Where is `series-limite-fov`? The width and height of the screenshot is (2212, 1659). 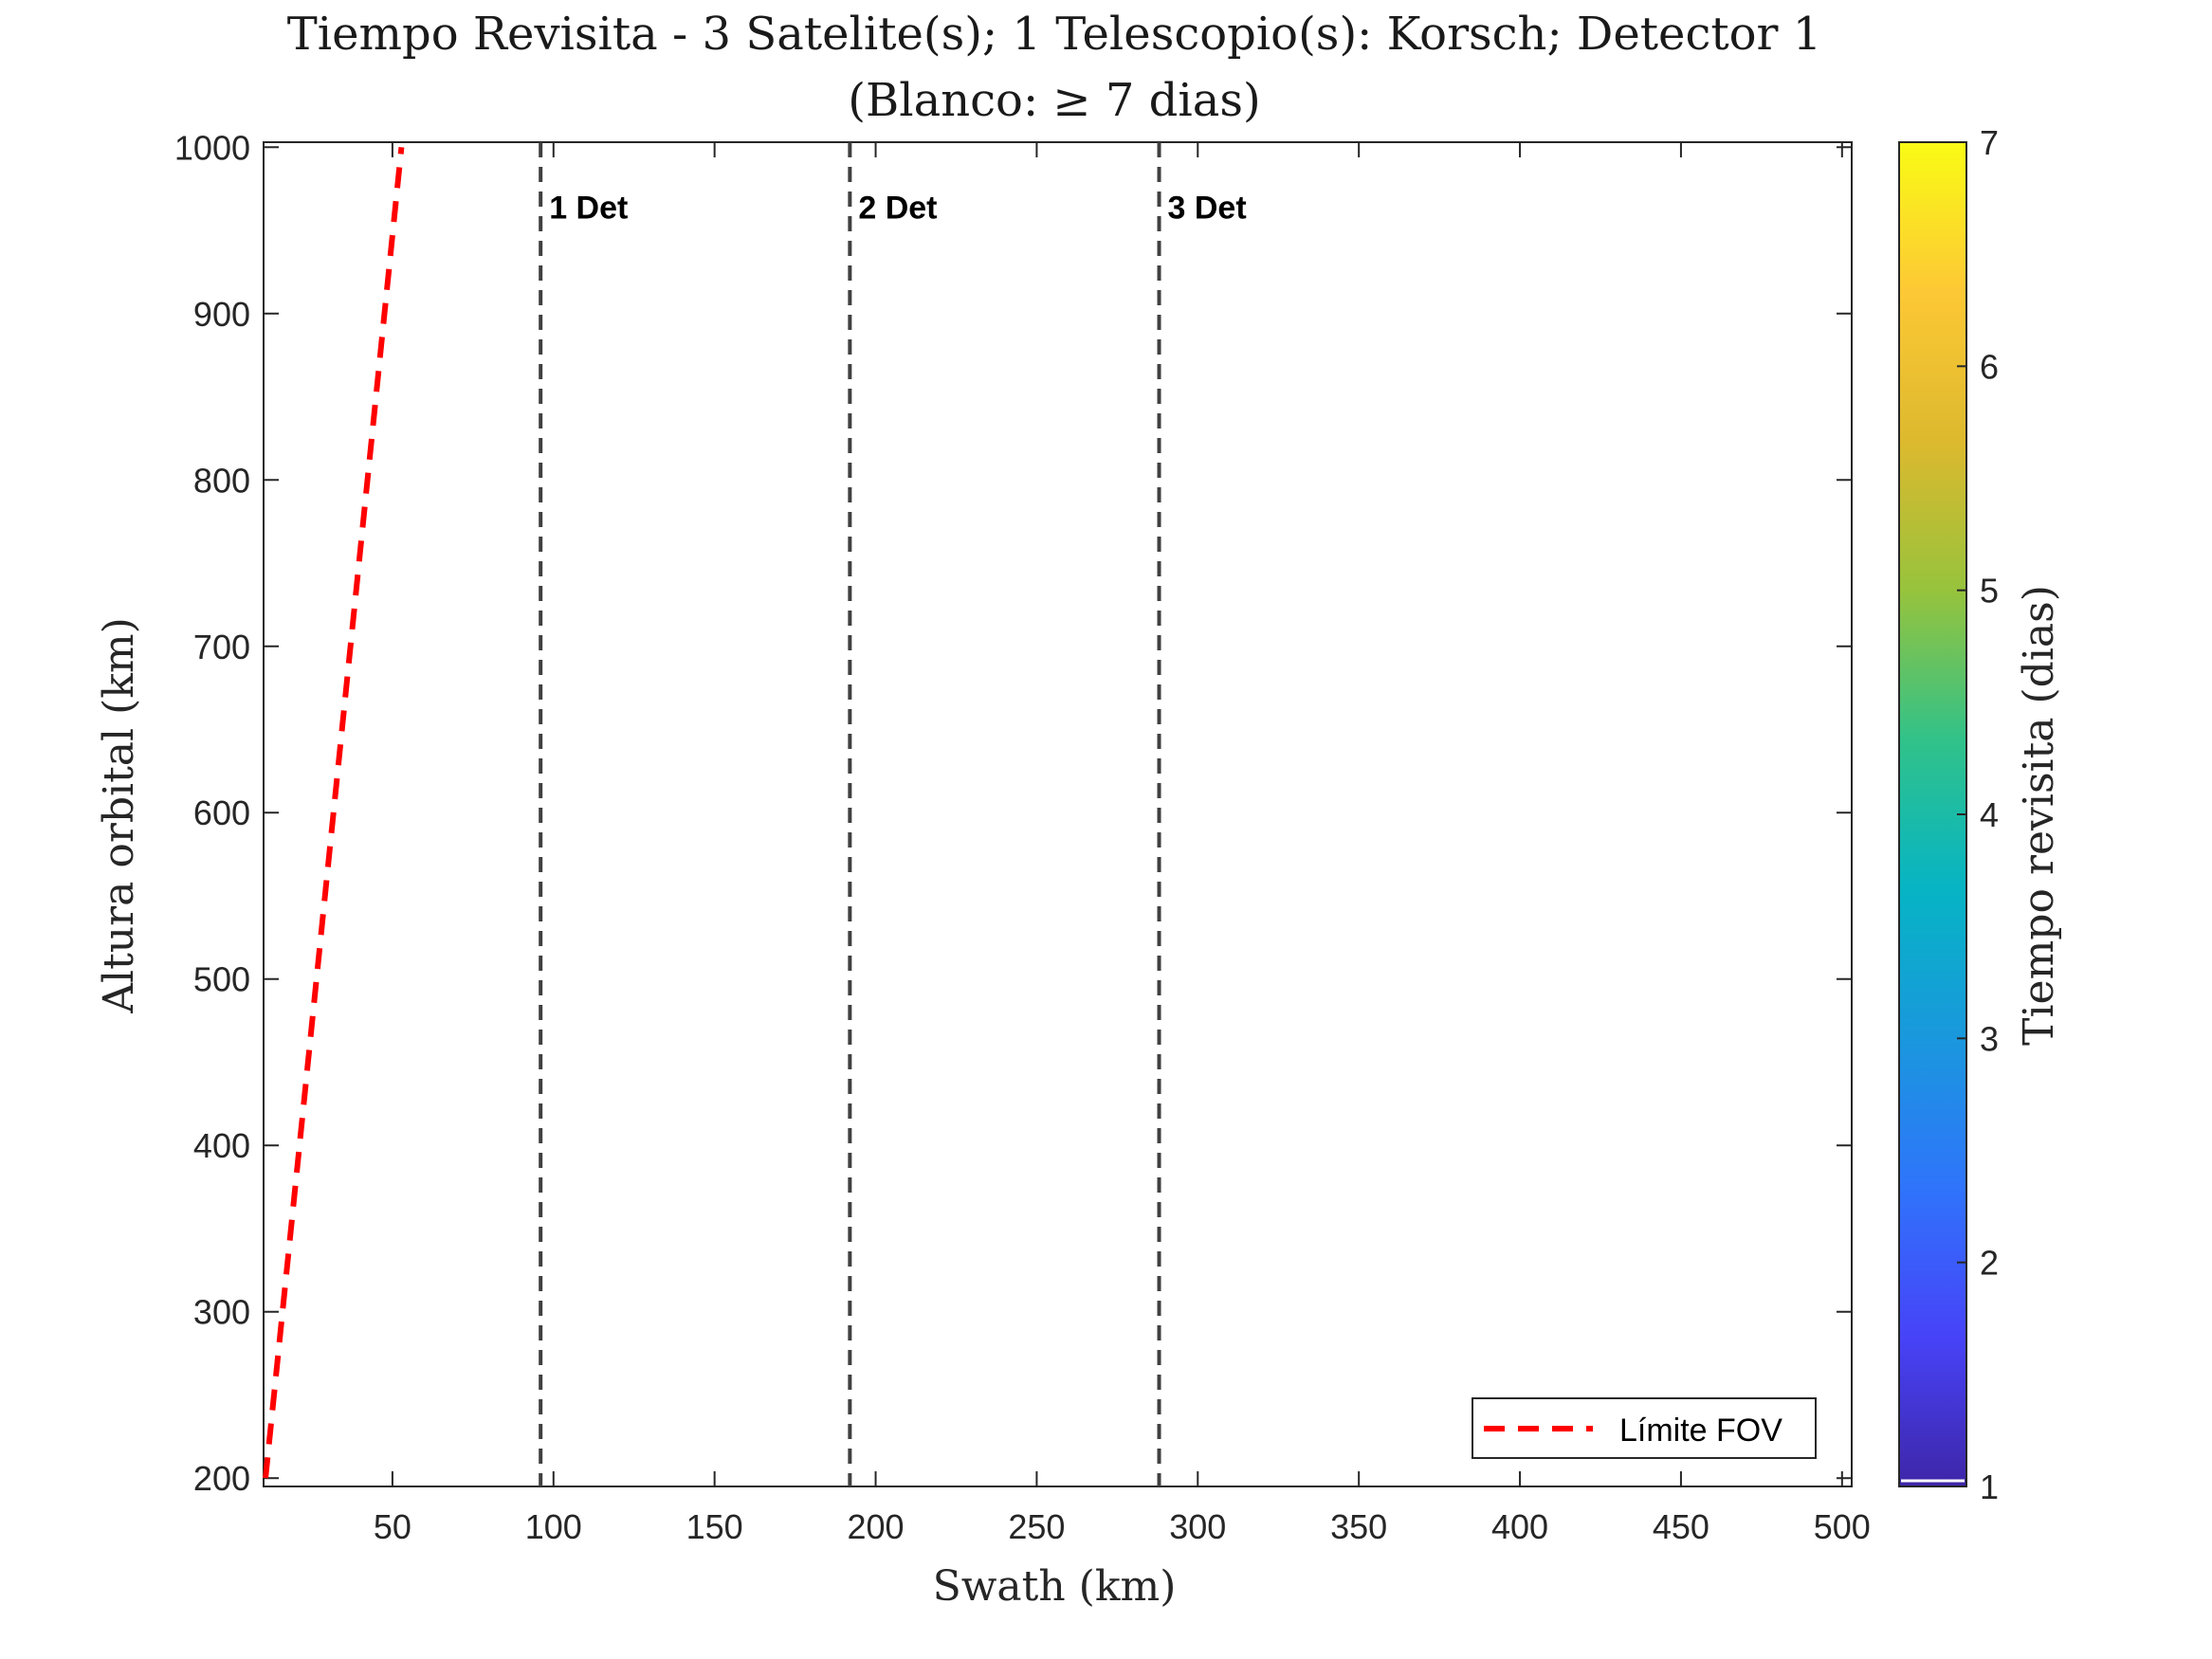
series-limite-fov is located at coordinates (334, 812).